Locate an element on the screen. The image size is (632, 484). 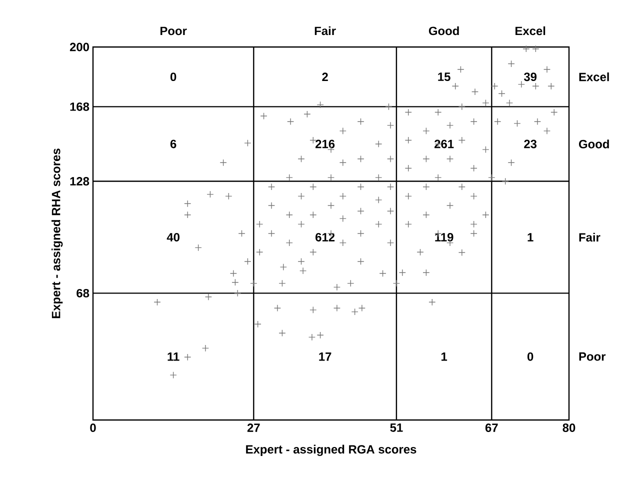
annotation: 11 is located at coordinates (174, 356).